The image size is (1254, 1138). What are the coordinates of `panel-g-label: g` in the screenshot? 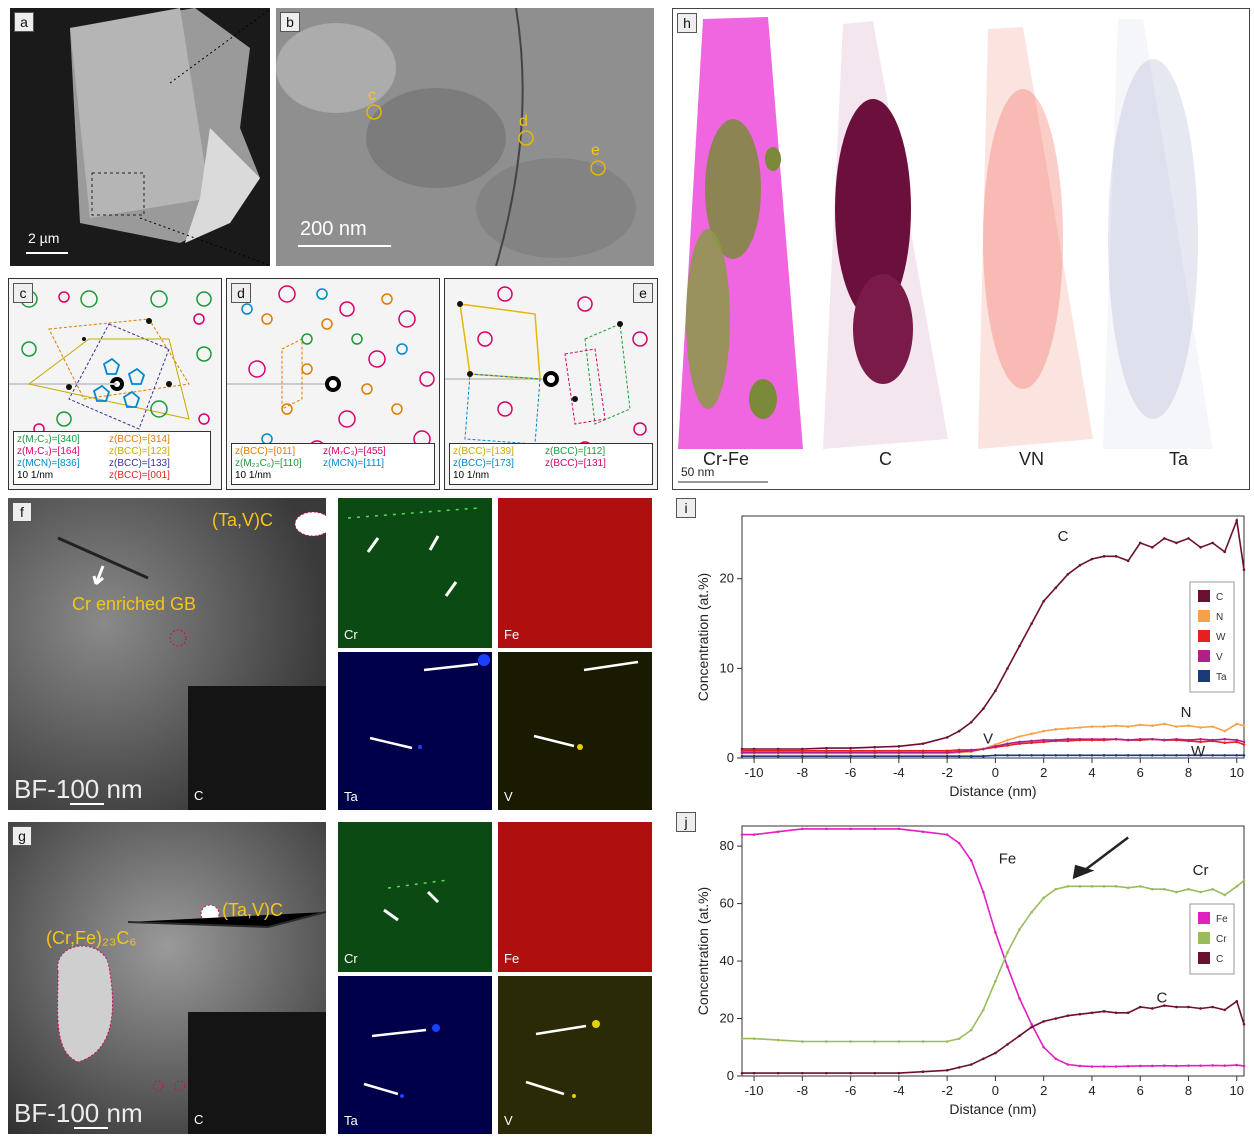 It's located at (22, 836).